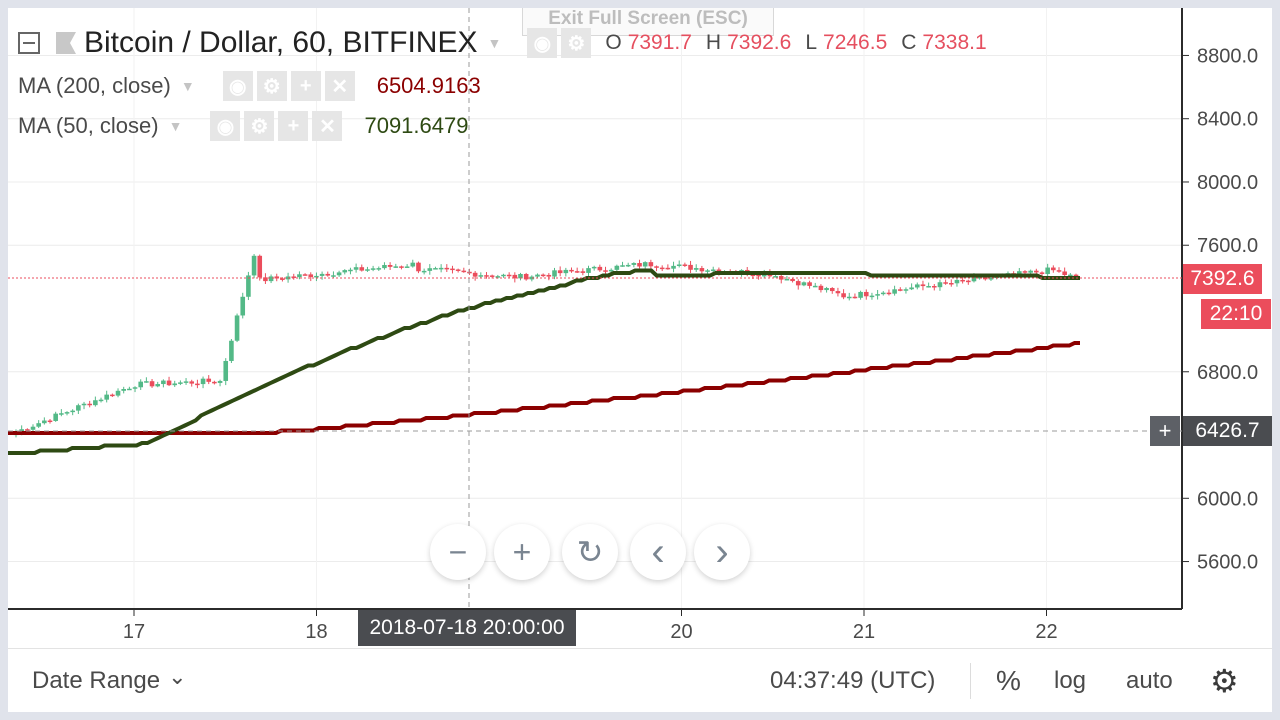  What do you see at coordinates (281, 42) in the screenshot?
I see `symbol-title: Bitcoin / Dollar, 60, BITFINEX` at bounding box center [281, 42].